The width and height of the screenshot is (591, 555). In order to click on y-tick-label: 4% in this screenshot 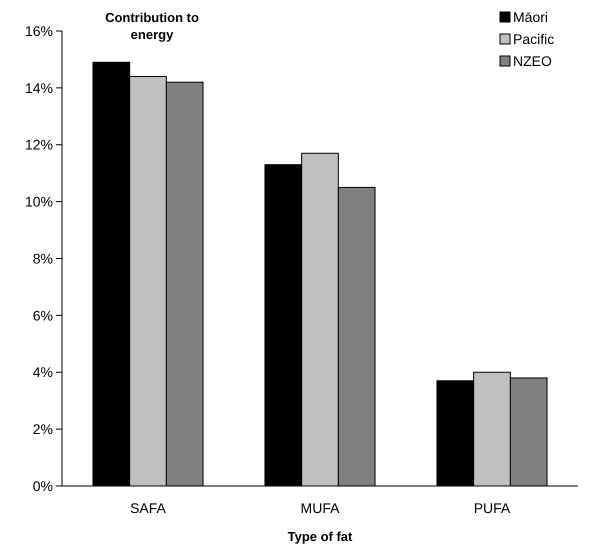, I will do `click(42, 372)`.